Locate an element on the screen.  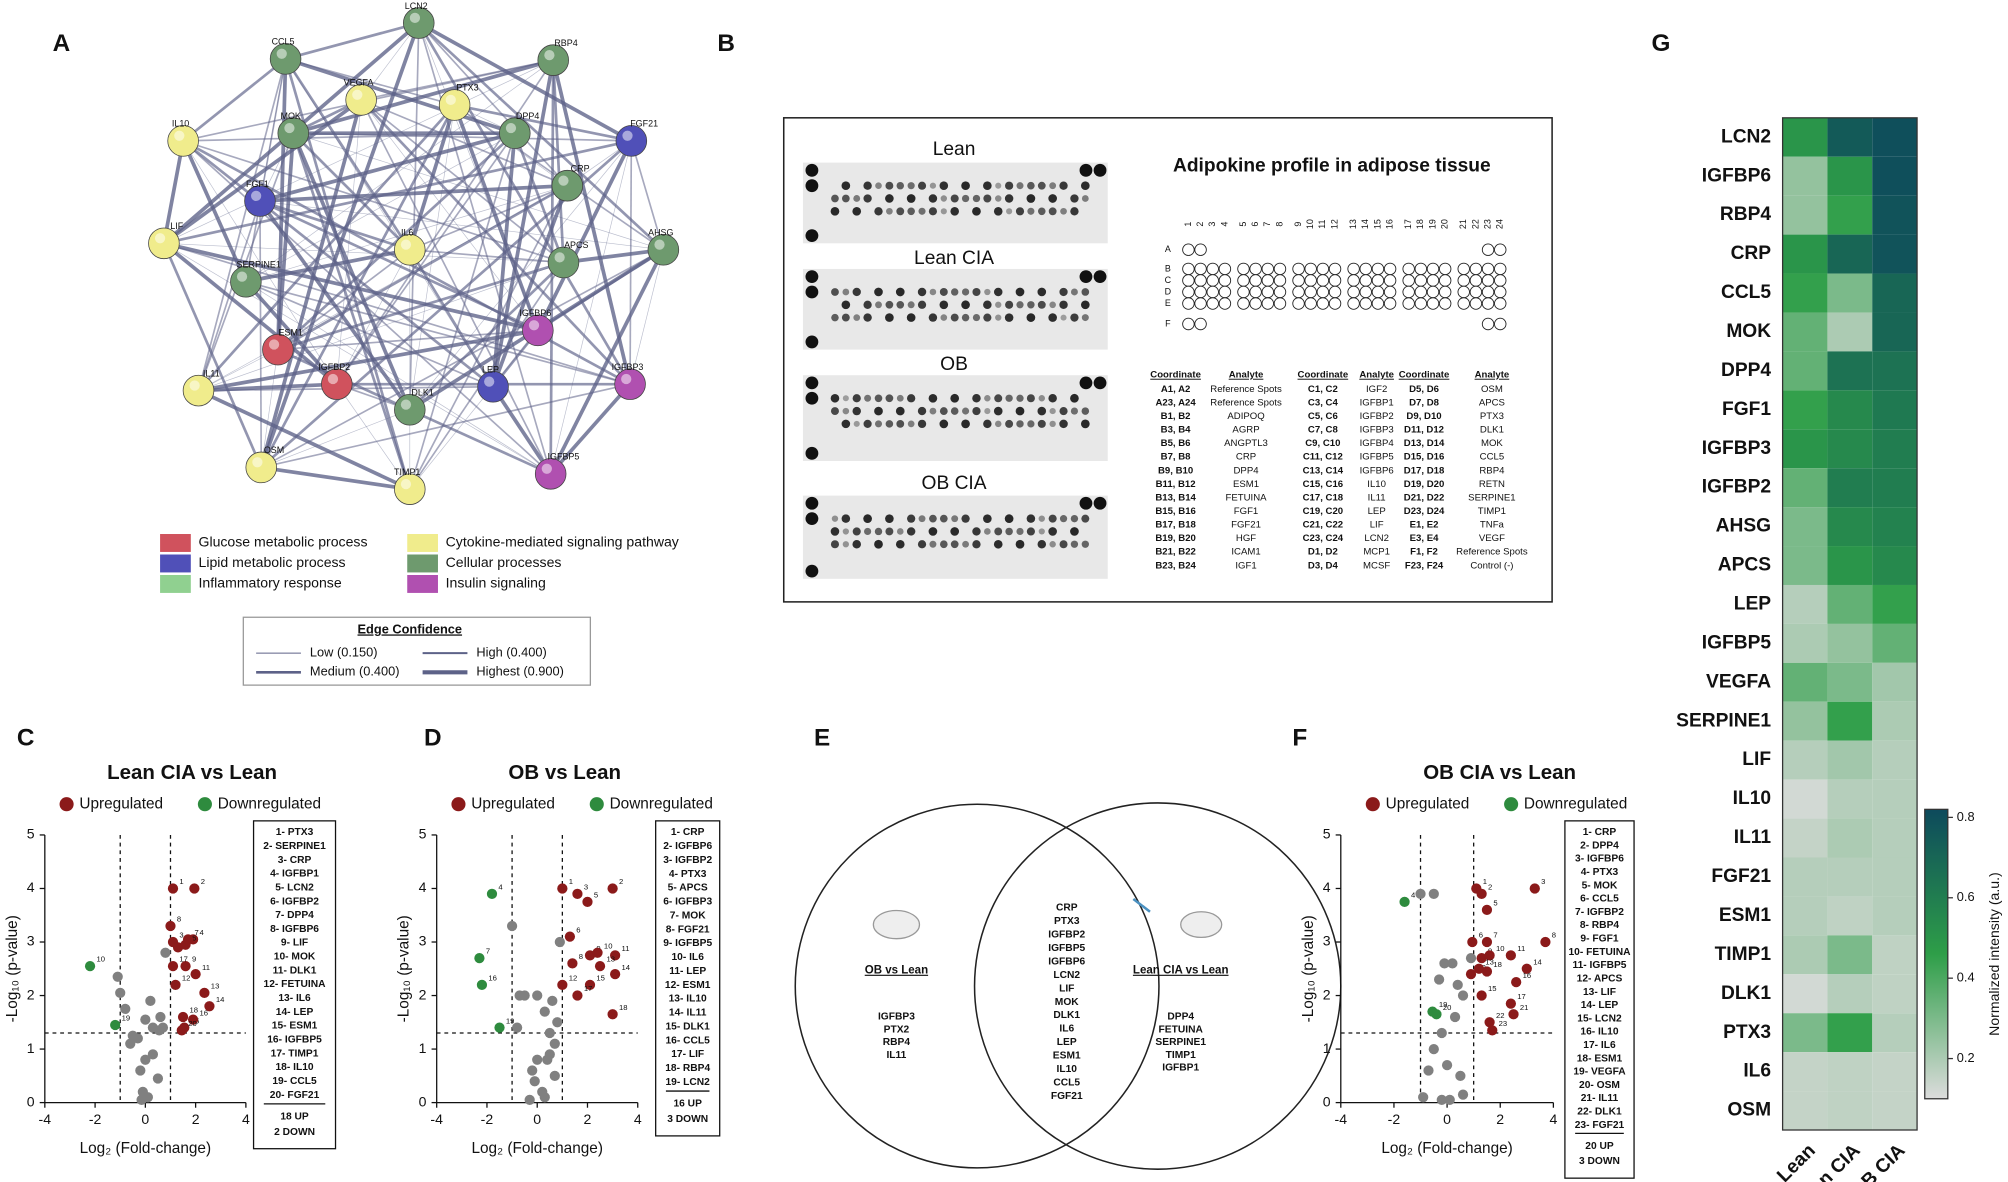
node-label: IGFBP3 is located at coordinates (628, 367).